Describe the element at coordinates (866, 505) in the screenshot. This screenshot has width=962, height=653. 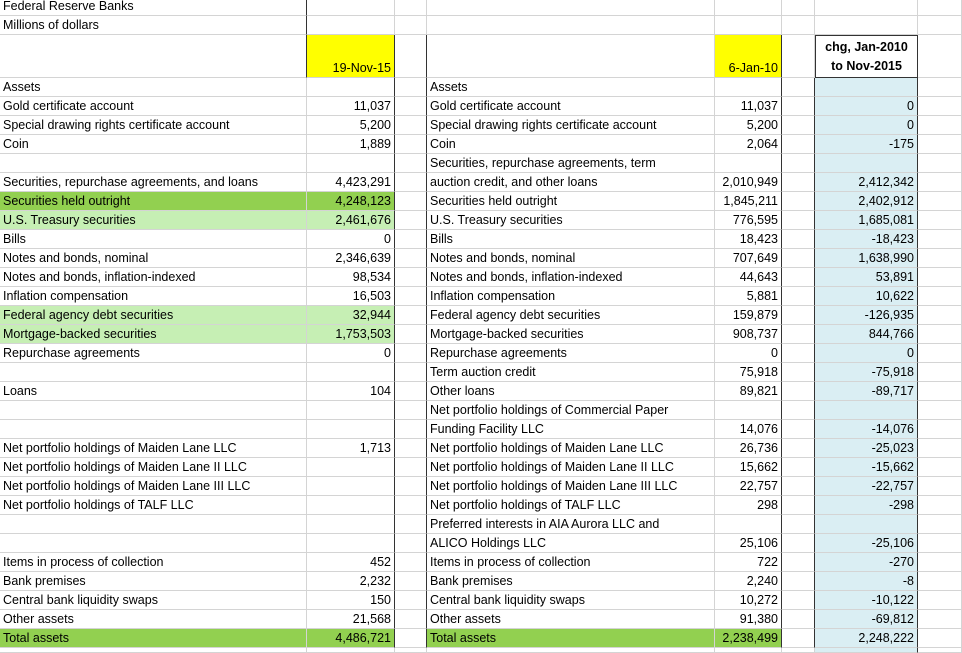
I see `change: -298` at that location.